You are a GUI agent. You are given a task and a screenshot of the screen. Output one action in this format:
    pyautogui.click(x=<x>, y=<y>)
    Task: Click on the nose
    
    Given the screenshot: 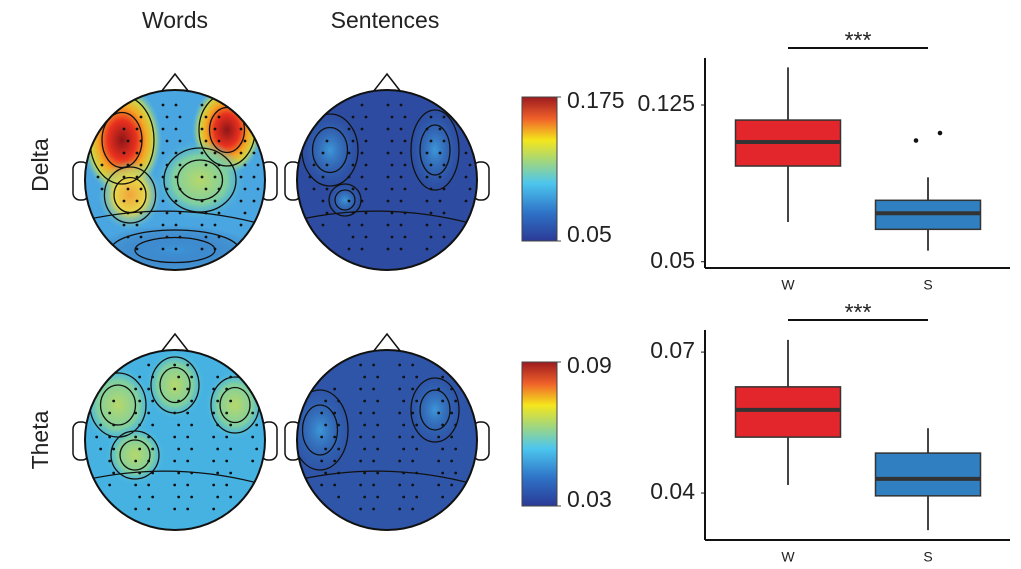 What is the action you would take?
    pyautogui.click(x=387, y=82)
    